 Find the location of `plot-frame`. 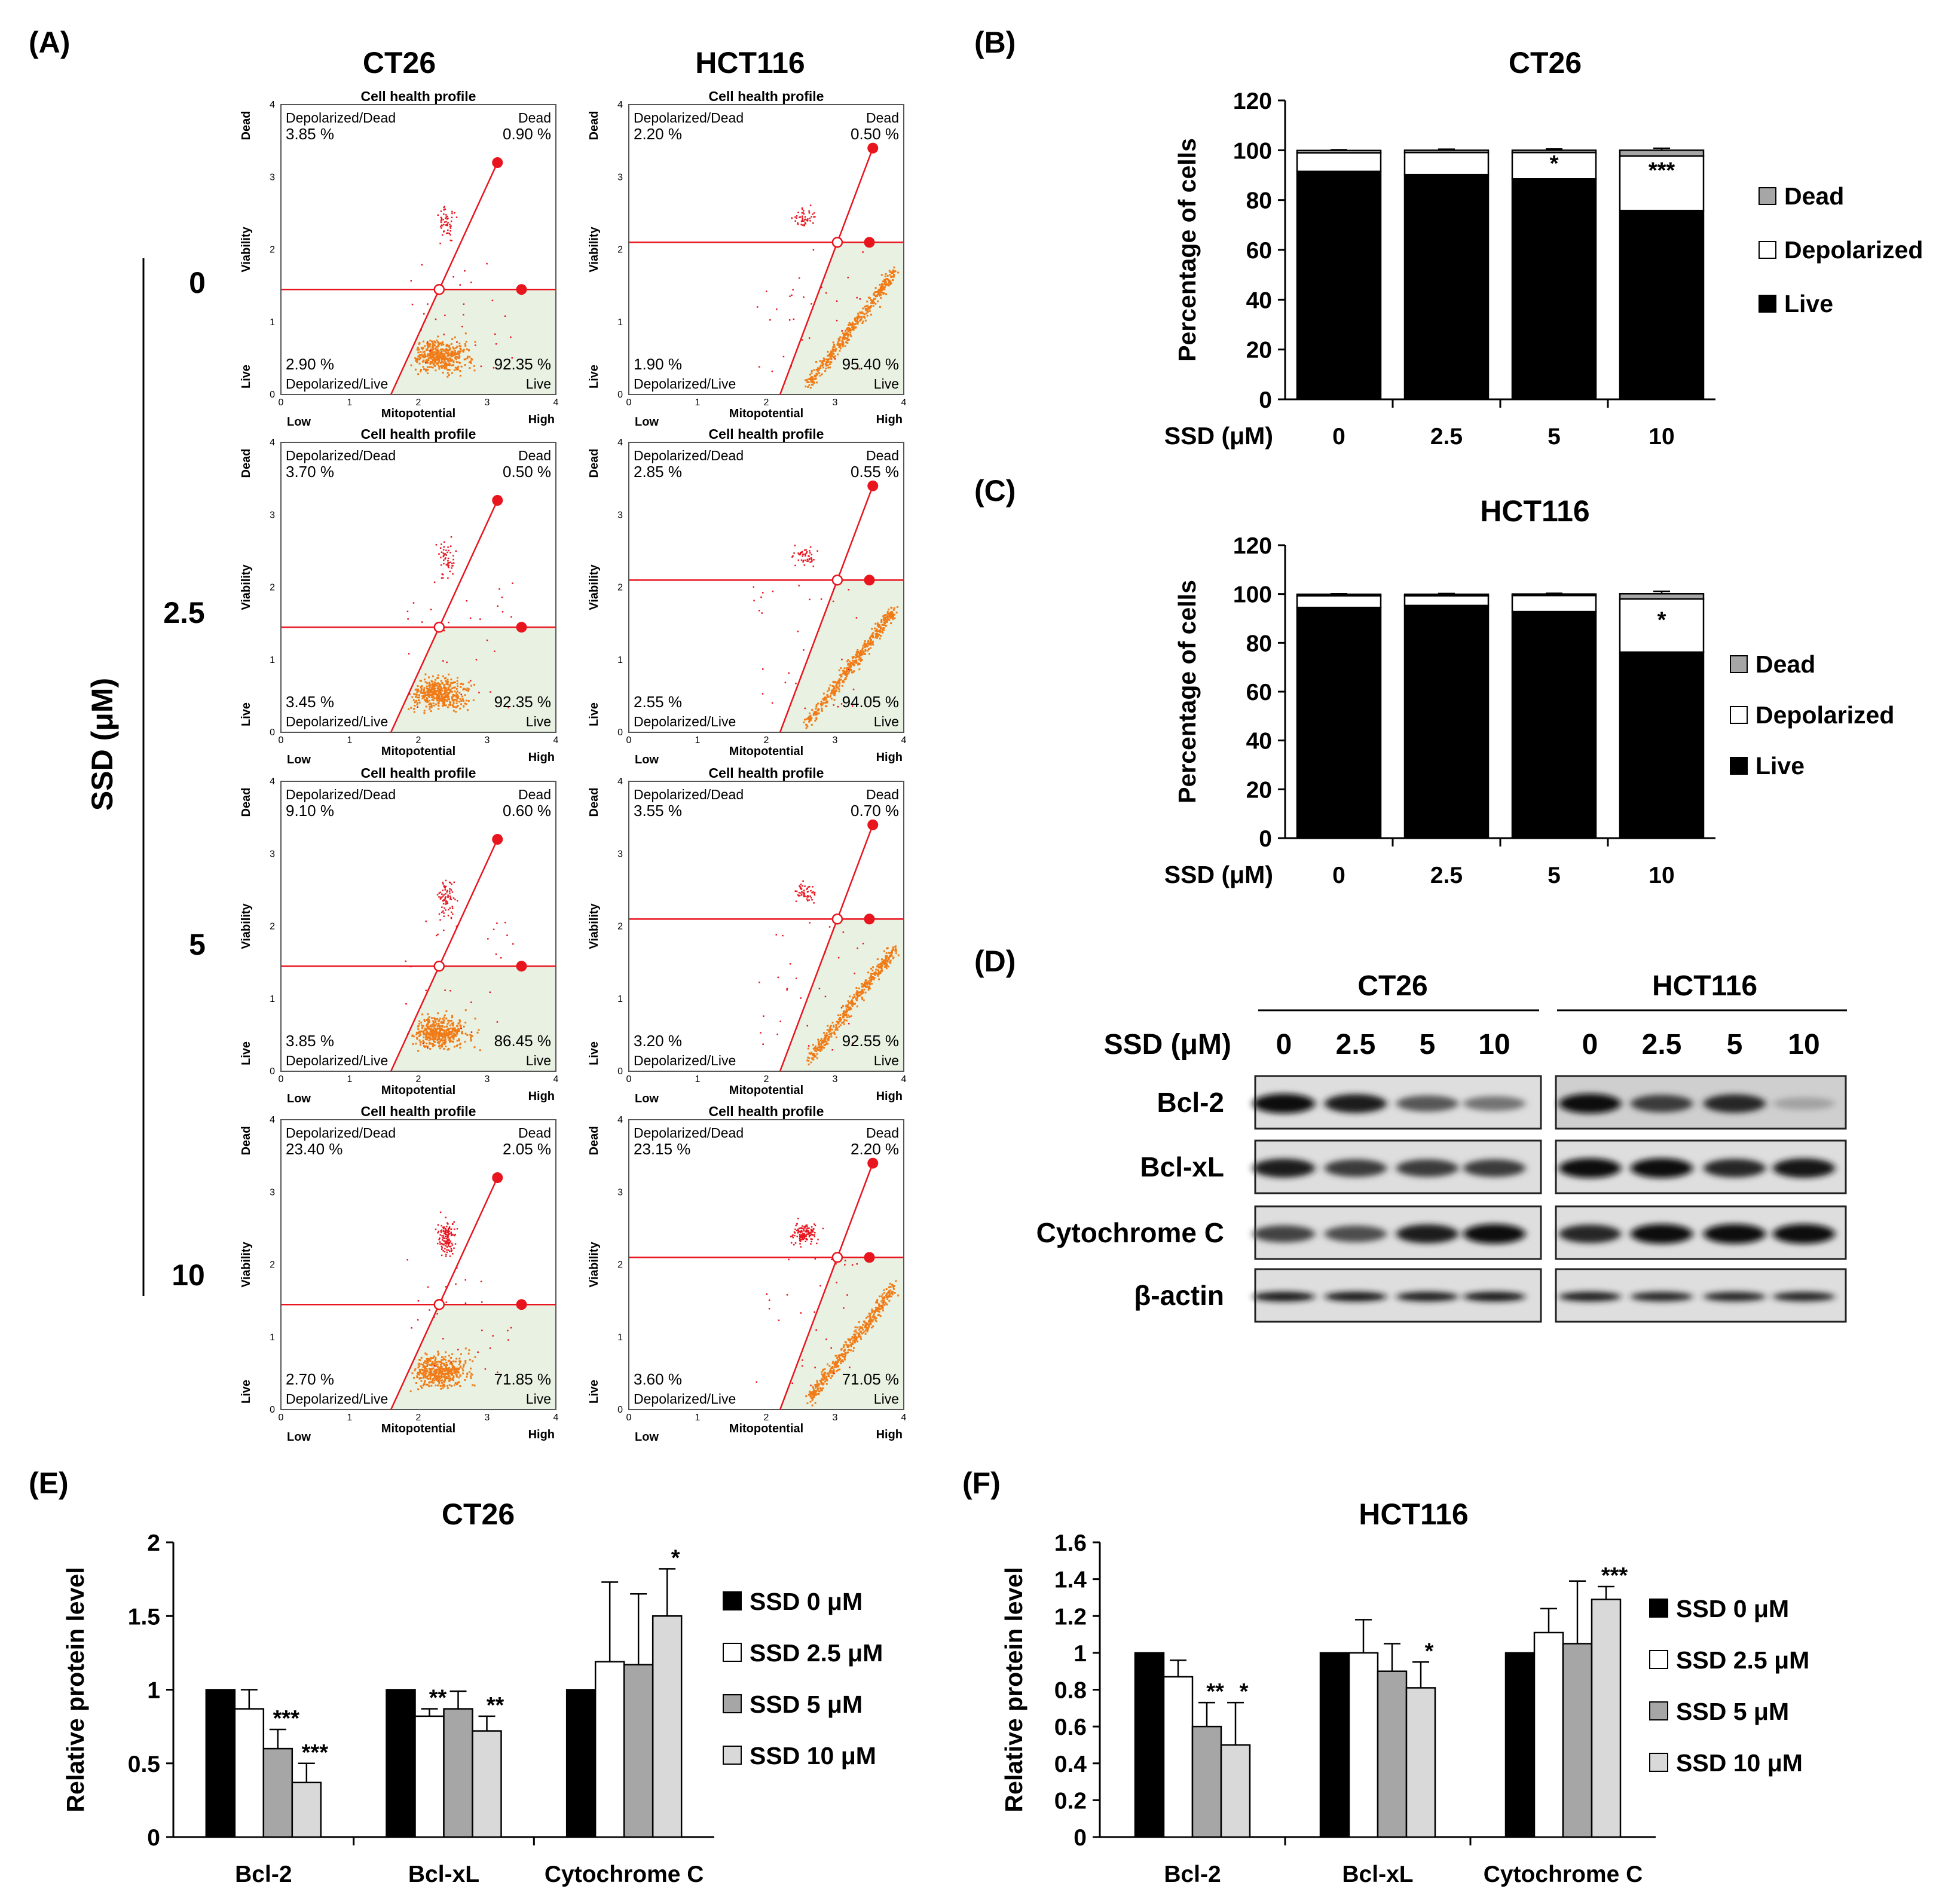

plot-frame is located at coordinates (766, 587).